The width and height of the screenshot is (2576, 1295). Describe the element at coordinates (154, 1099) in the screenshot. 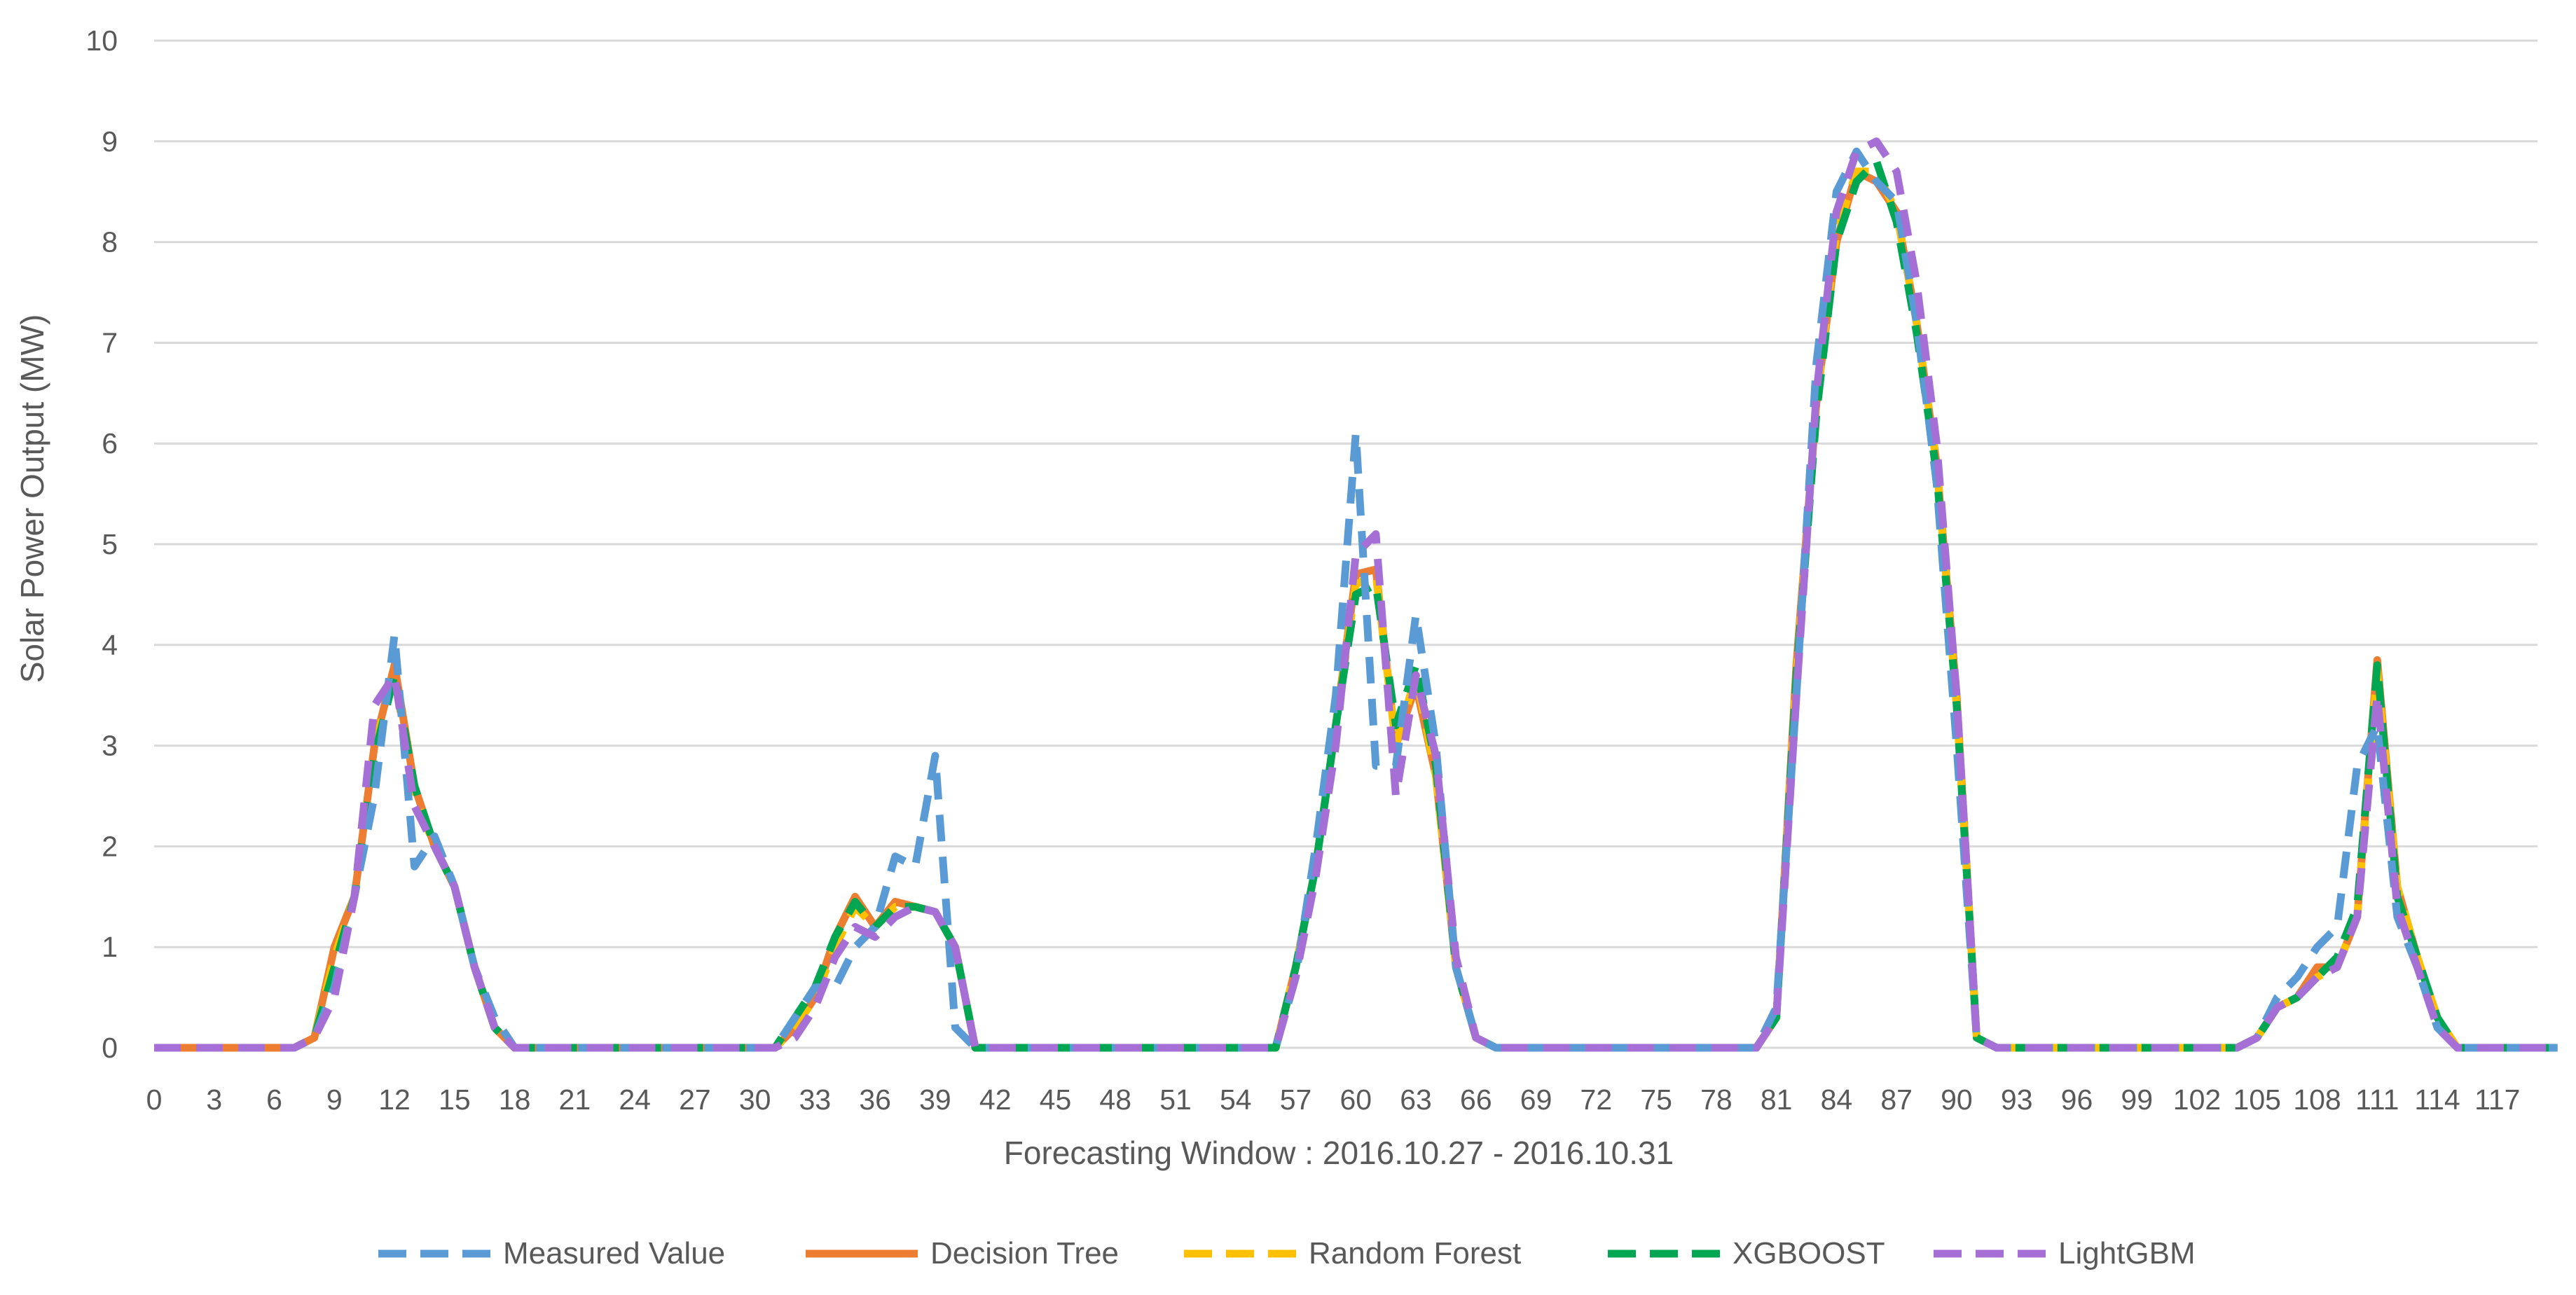

I see `x-tick-label: 0` at that location.